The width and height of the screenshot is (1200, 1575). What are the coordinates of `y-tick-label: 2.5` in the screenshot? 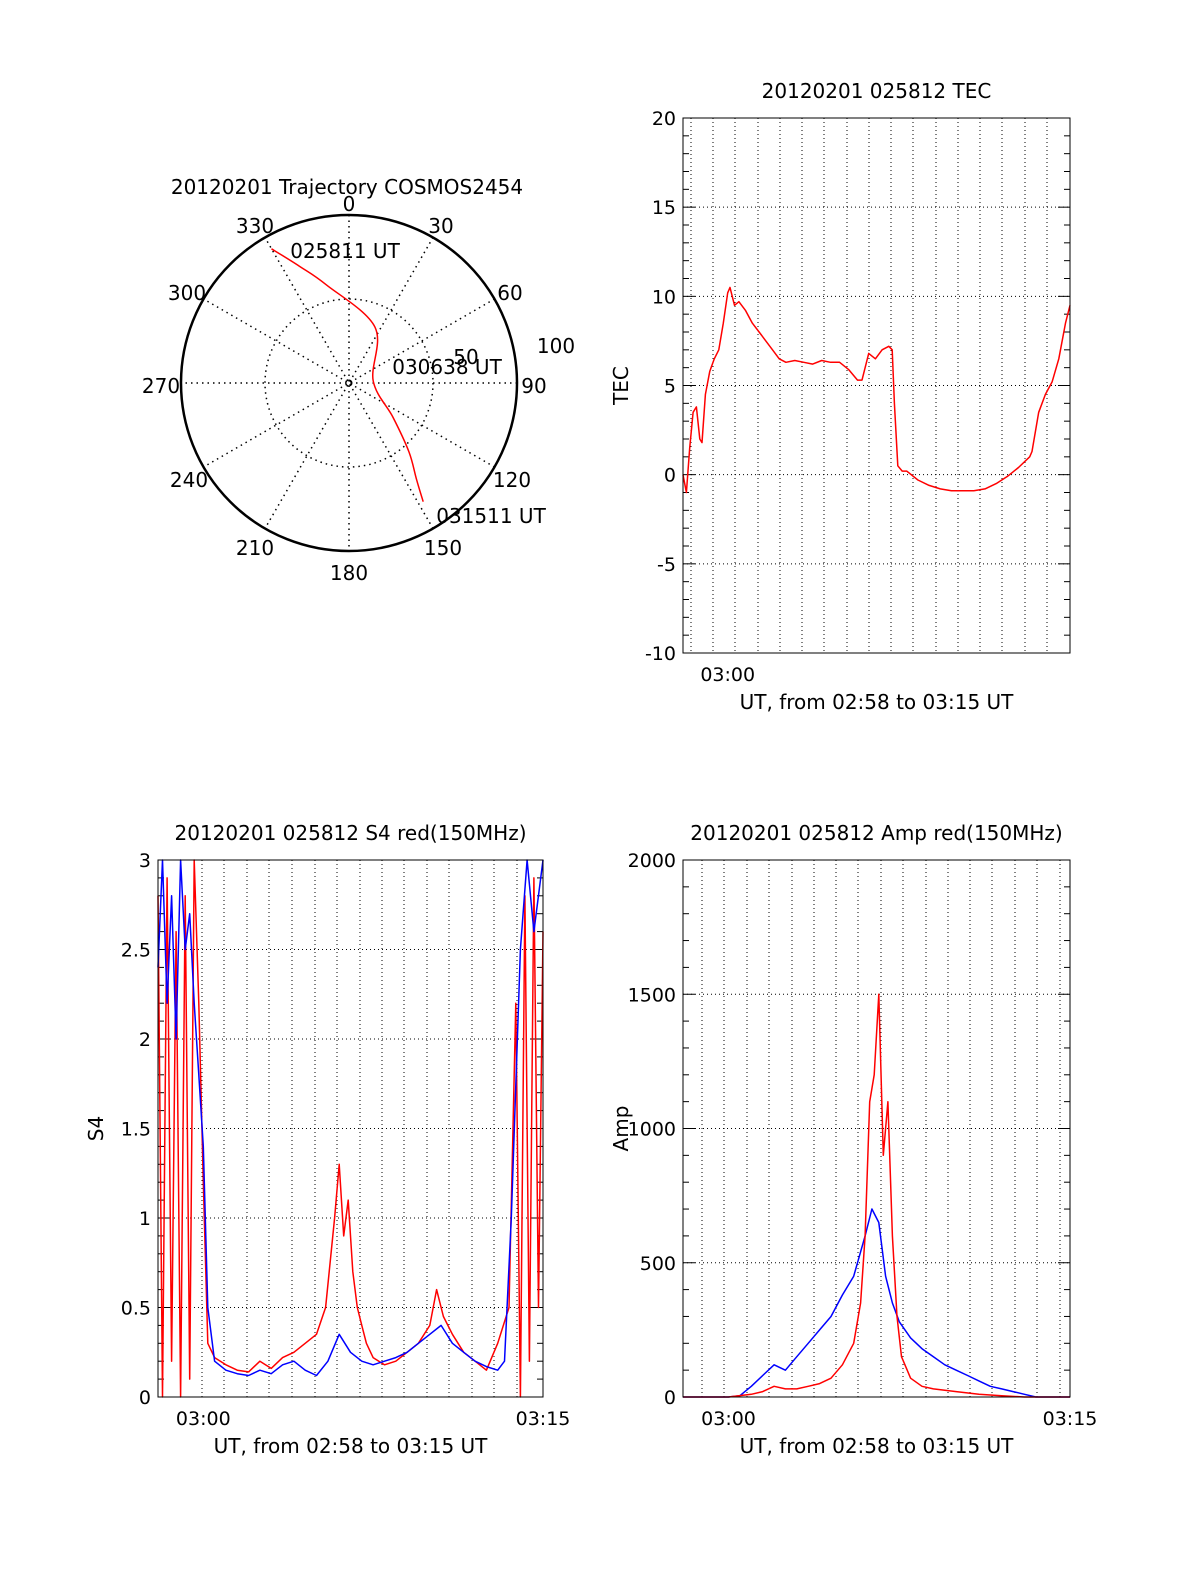 It's located at (136, 951).